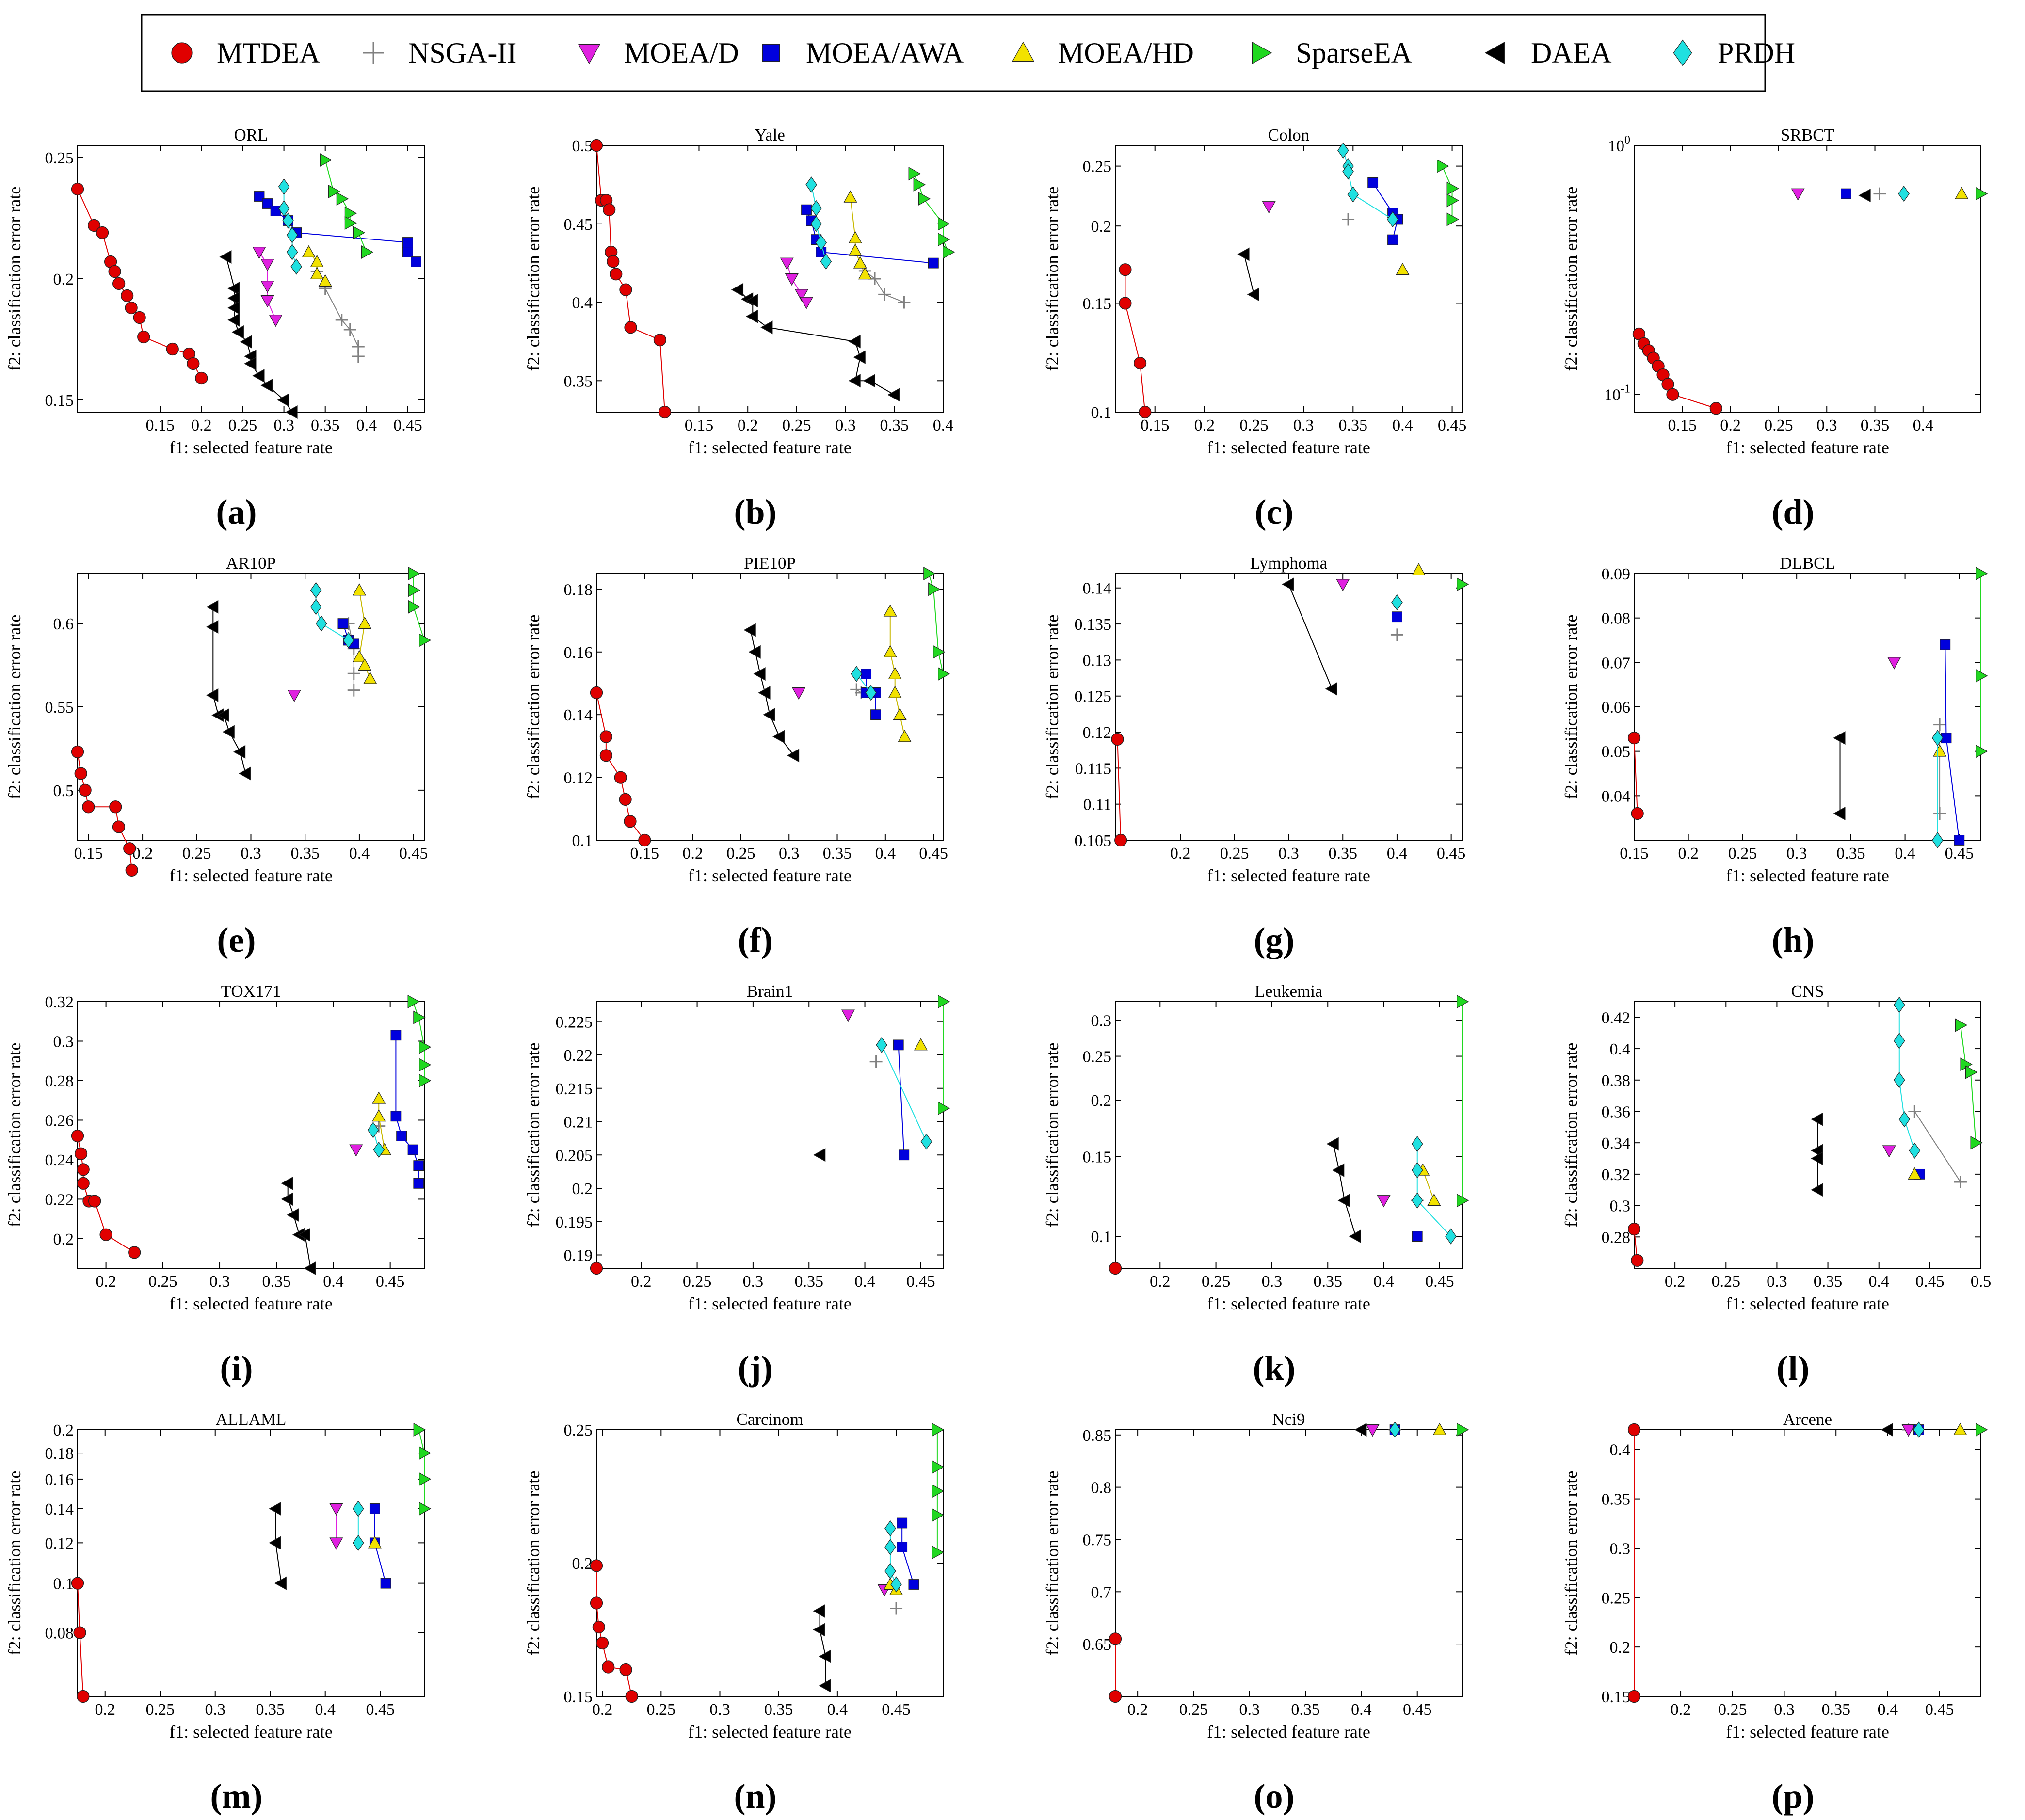  I want to click on y-tick-label: 0.7, so click(1101, 1592).